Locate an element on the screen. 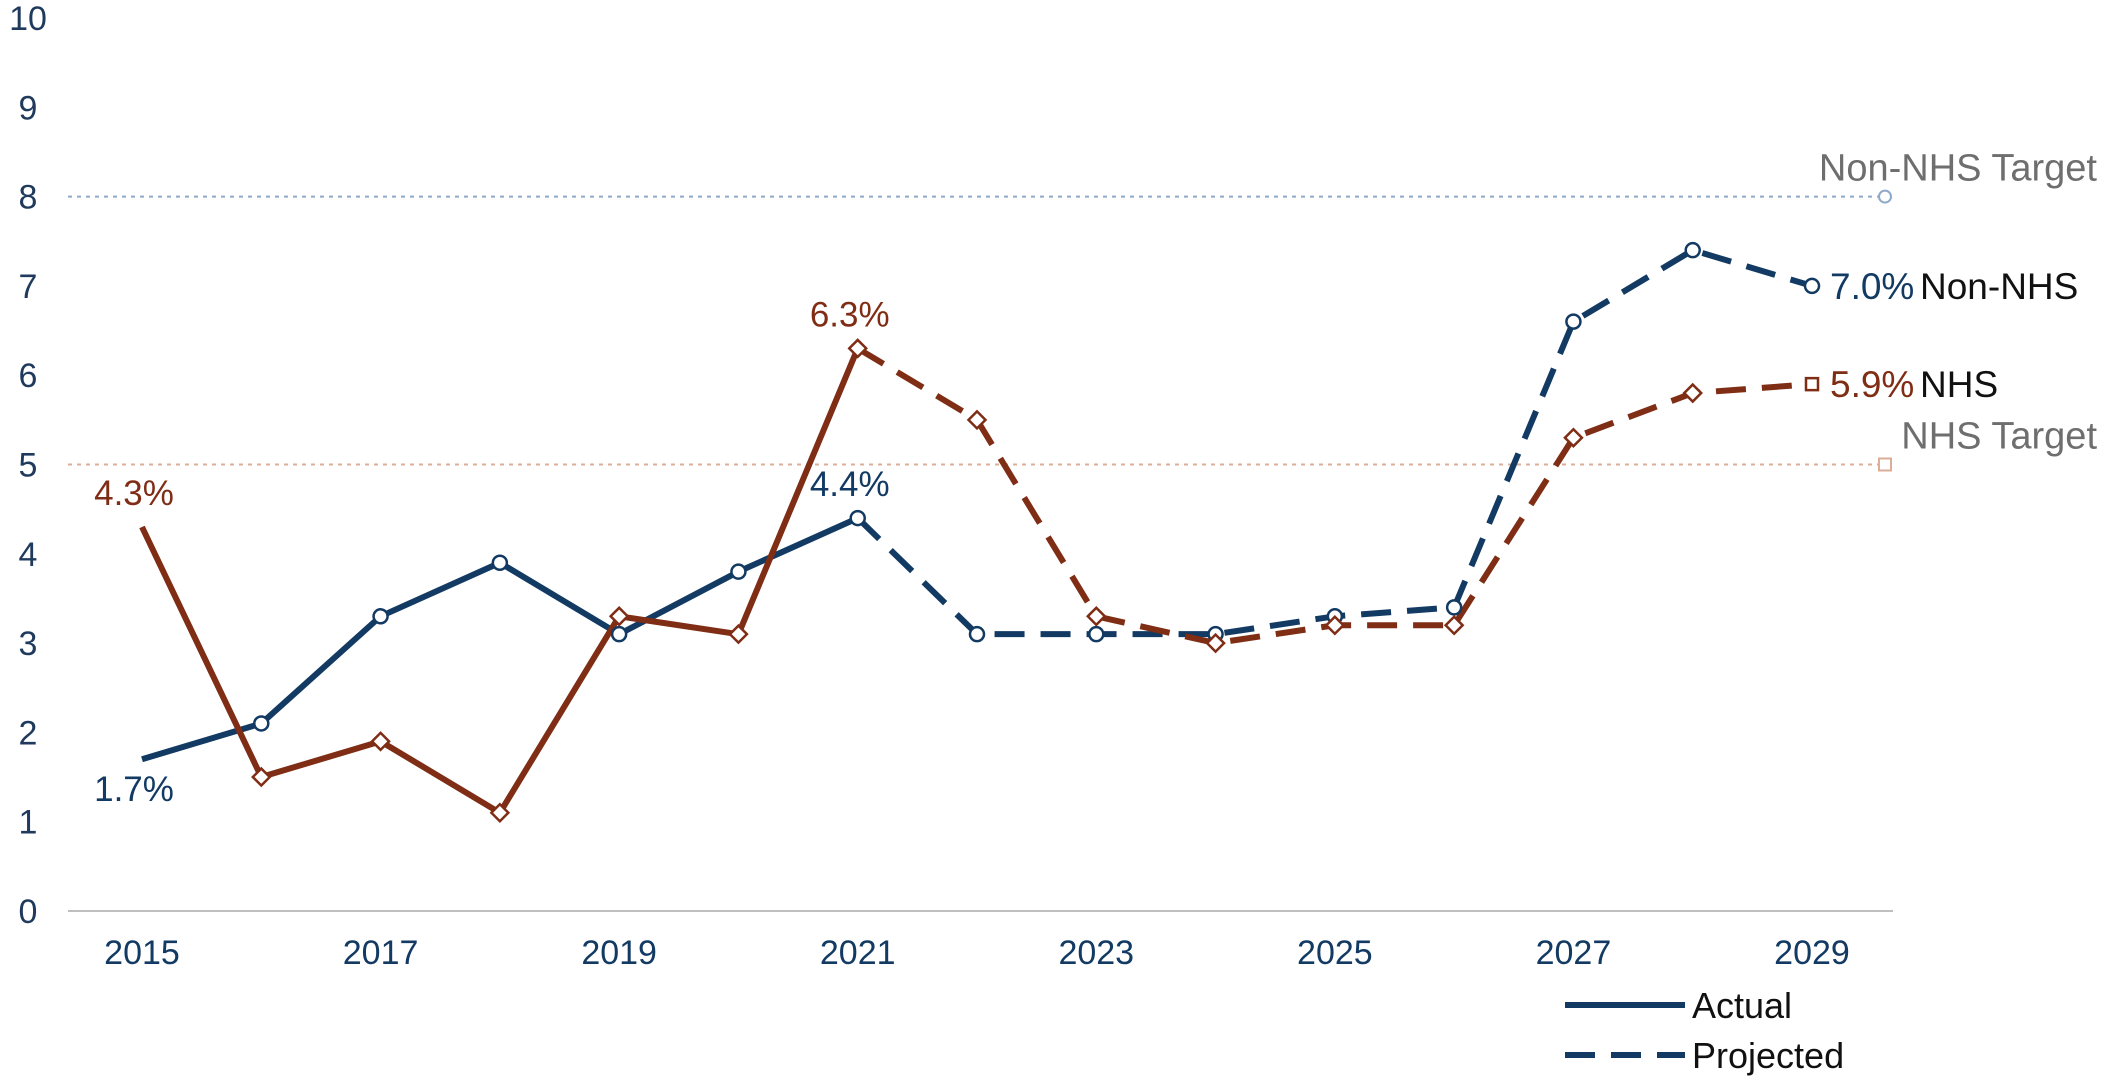 This screenshot has width=2107, height=1082. y-tick-label: 0 is located at coordinates (28, 912).